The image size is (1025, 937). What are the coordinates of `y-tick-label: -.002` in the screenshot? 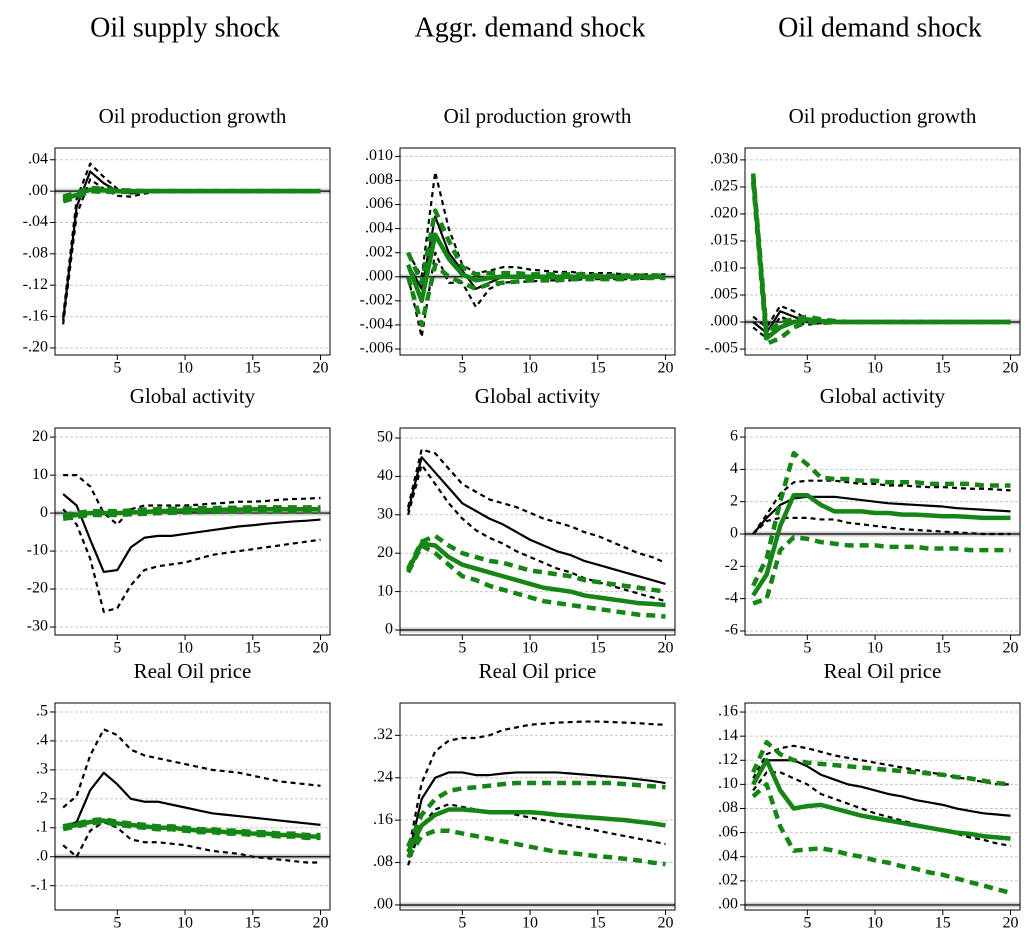 It's located at (376, 300).